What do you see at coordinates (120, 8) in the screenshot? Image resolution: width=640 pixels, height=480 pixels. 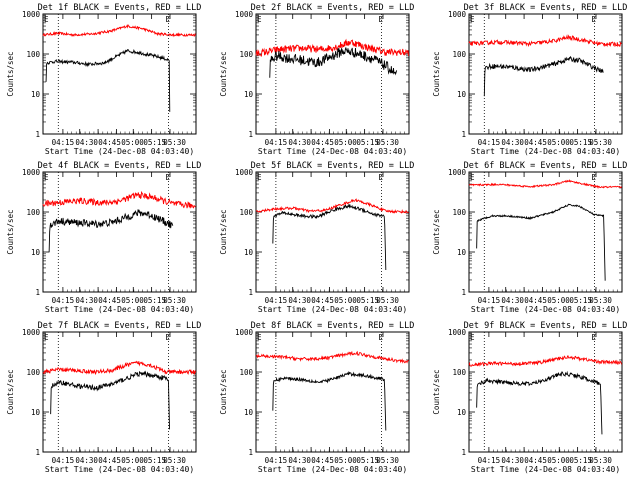 I see `chart-title: Det 1f BLACK = Events, RED = LLD` at bounding box center [120, 8].